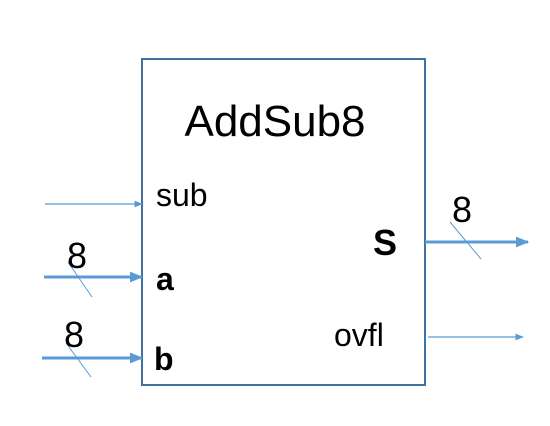 This screenshot has width=550, height=426. Describe the element at coordinates (182, 195) in the screenshot. I see `sub-port-label: sub` at that location.